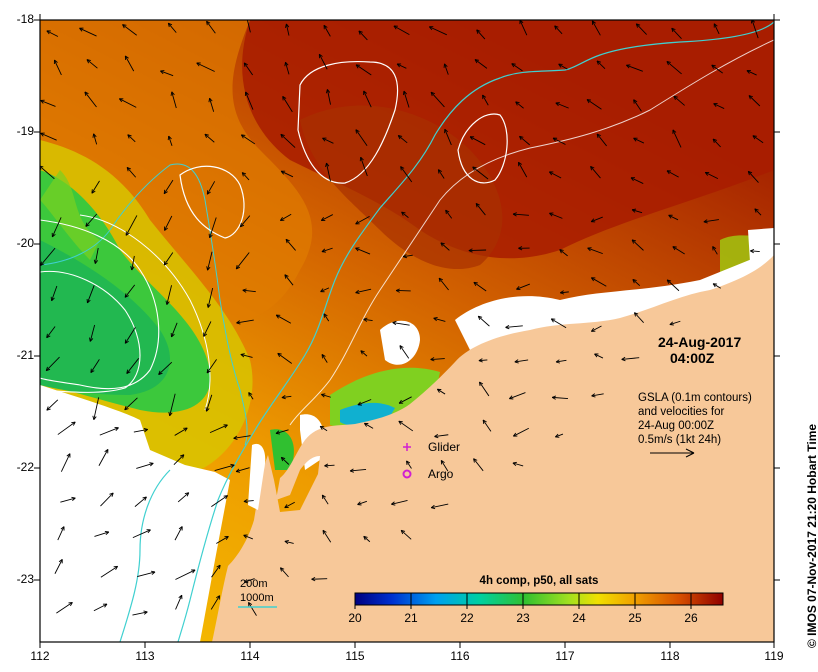 The image size is (818, 672). Describe the element at coordinates (135, 513) in the screenshot. I see `nodata-west` at that location.